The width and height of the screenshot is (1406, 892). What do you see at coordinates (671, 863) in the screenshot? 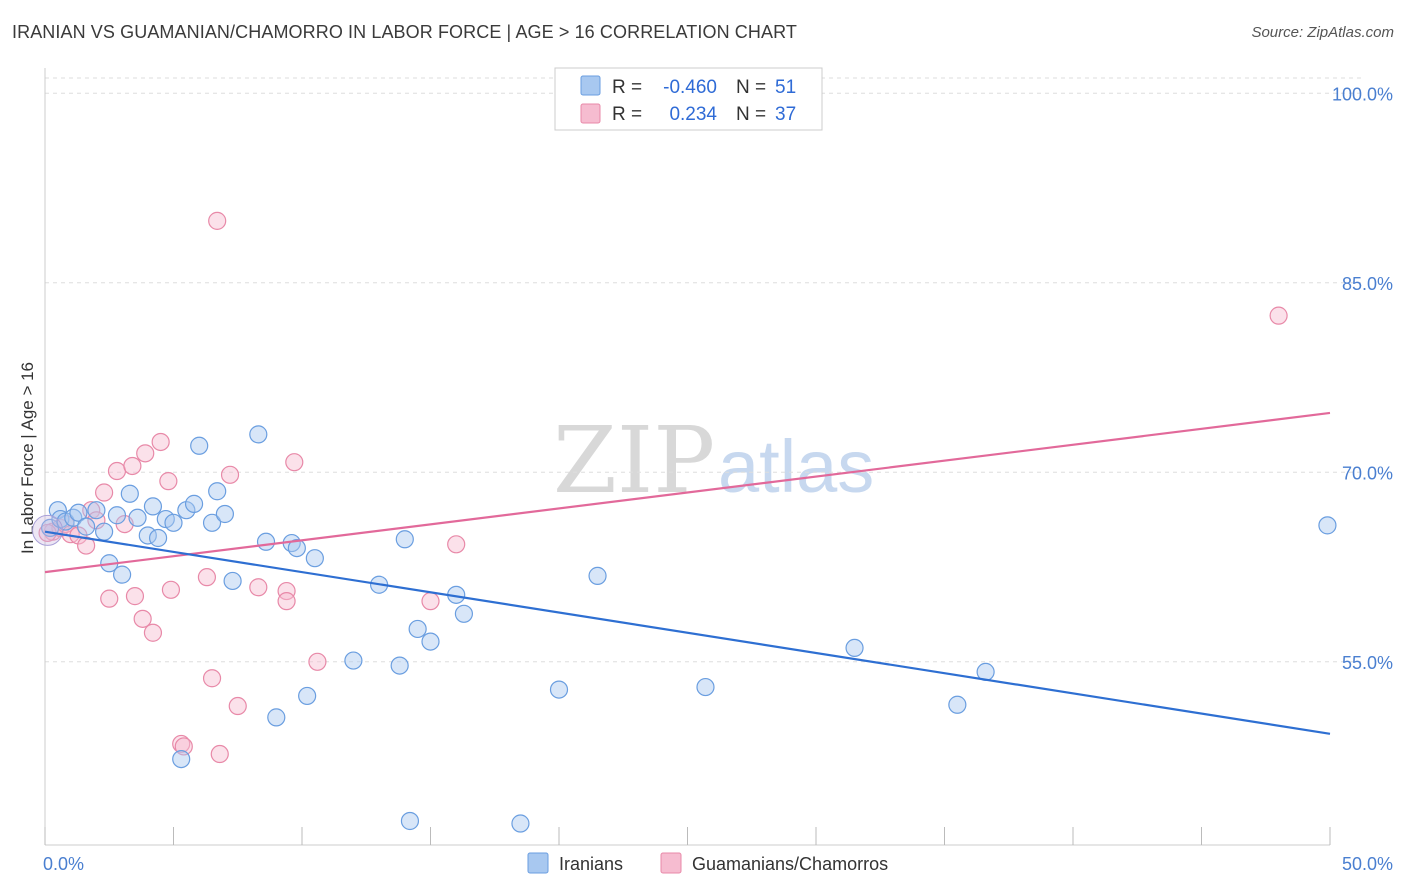
I see `bottom-legend-swatch-guamanians` at bounding box center [671, 863].